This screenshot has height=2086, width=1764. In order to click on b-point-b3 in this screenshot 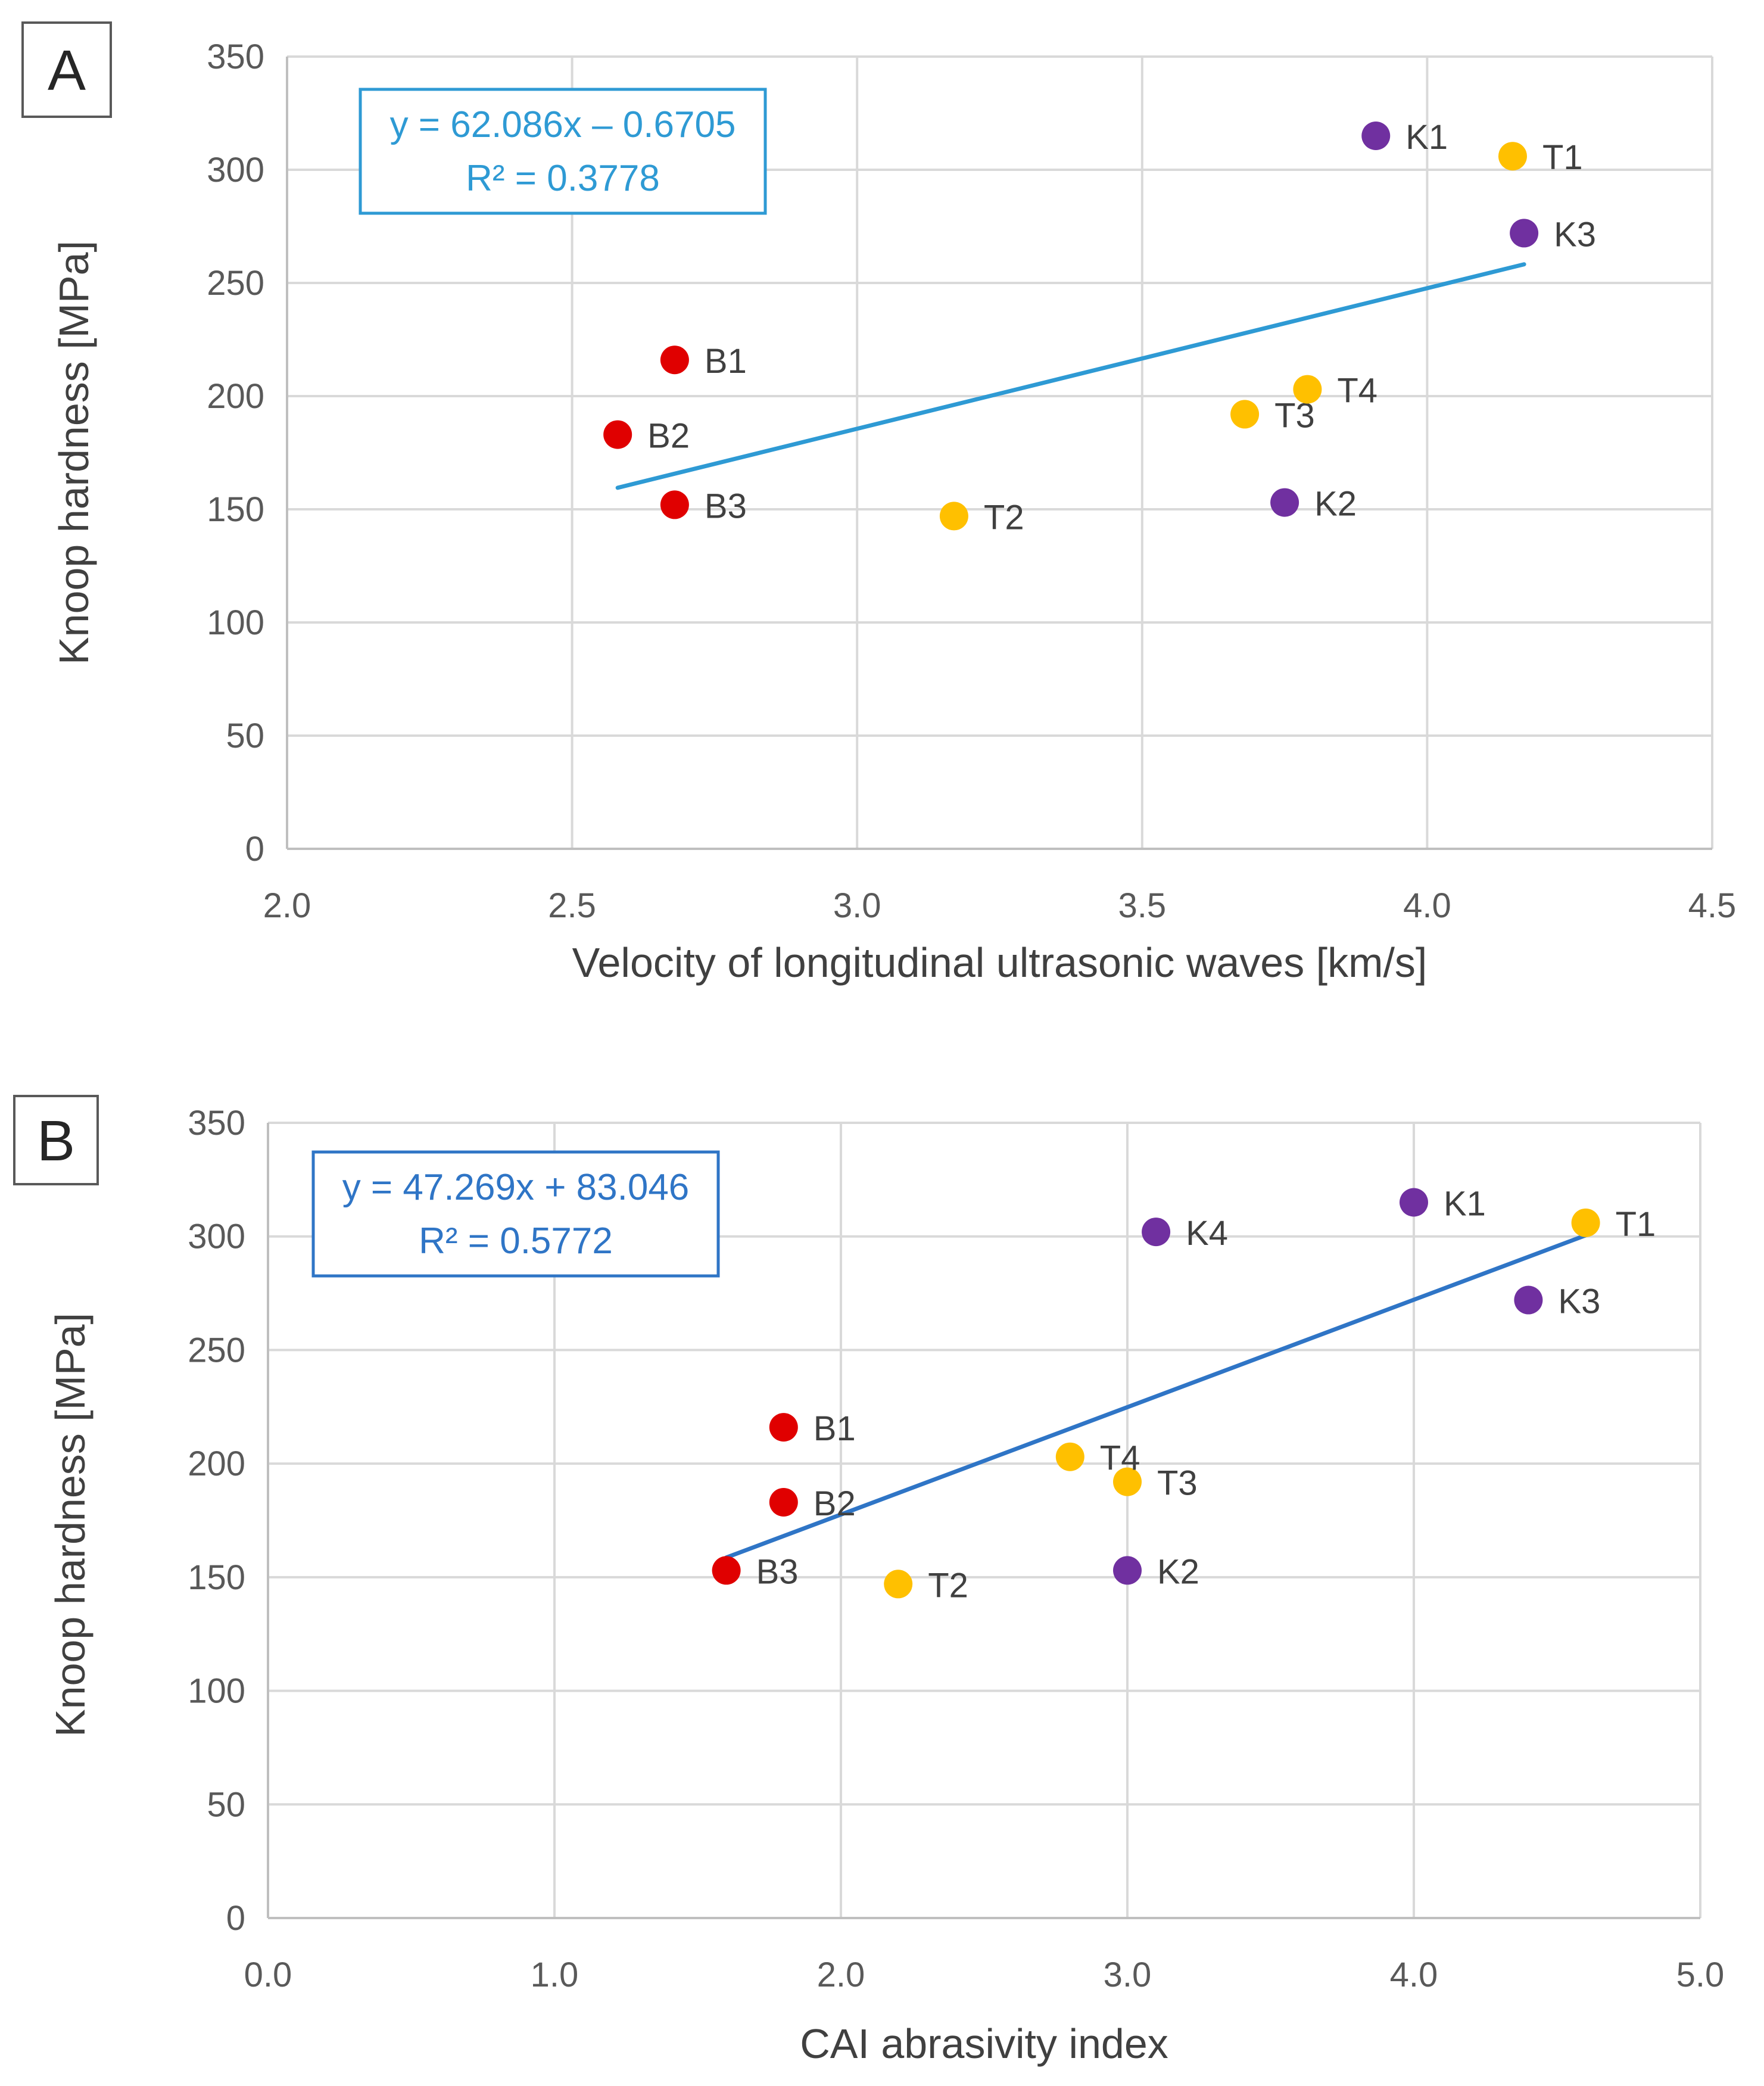, I will do `click(726, 1570)`.